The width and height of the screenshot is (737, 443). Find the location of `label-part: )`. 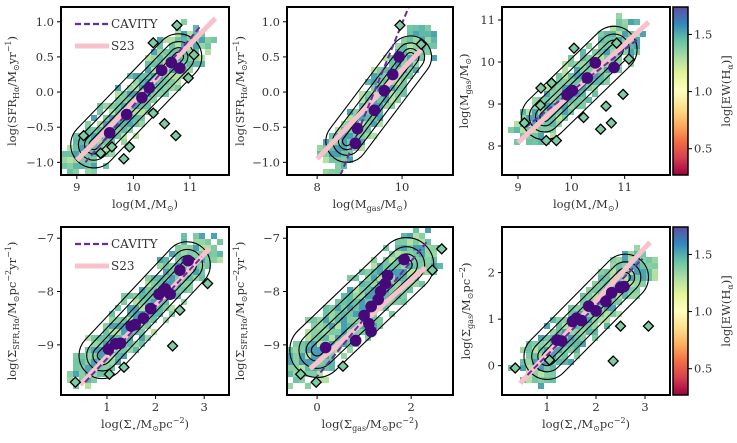

label-part: ) is located at coordinates (466, 264).